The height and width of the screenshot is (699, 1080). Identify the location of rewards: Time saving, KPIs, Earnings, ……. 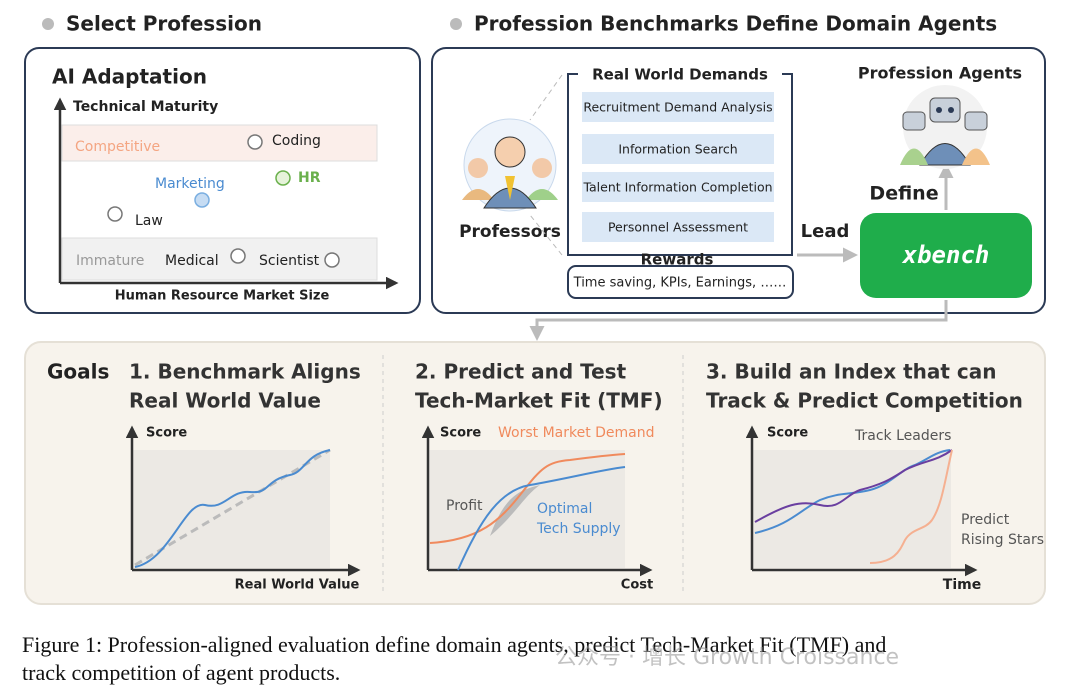
(680, 283).